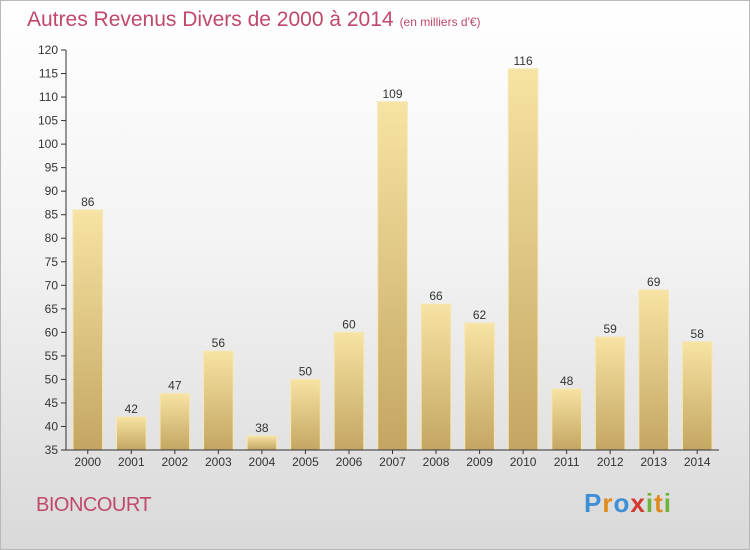 This screenshot has width=750, height=550. Describe the element at coordinates (132, 409) in the screenshot. I see `data-label-2001: 42` at that location.